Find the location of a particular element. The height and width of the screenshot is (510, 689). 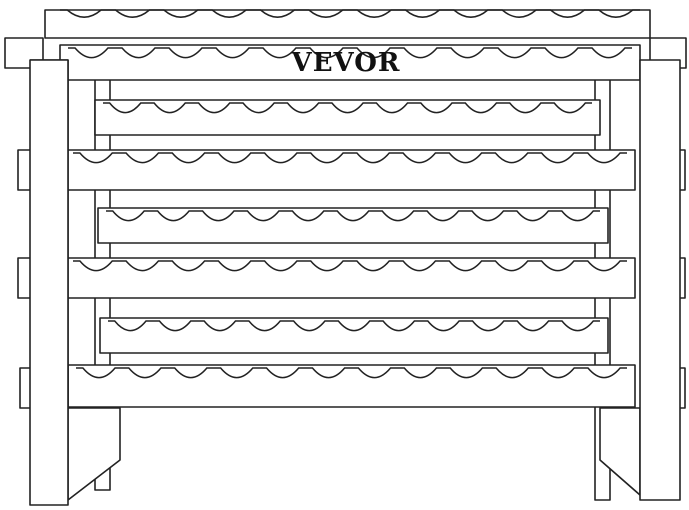

right-post is located at coordinates (660, 280).